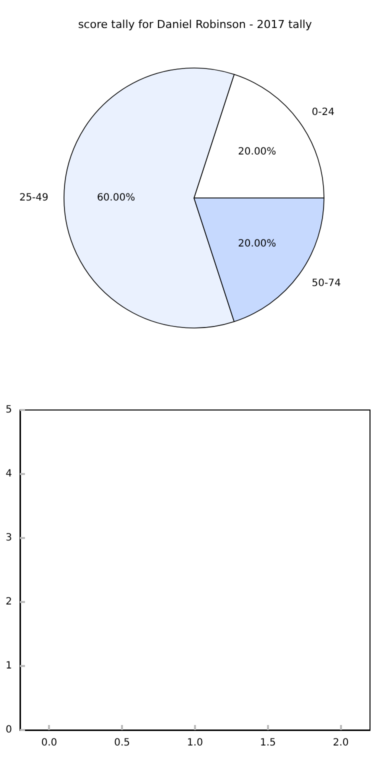  I want to click on x-tick-label: 0.5, so click(122, 743).